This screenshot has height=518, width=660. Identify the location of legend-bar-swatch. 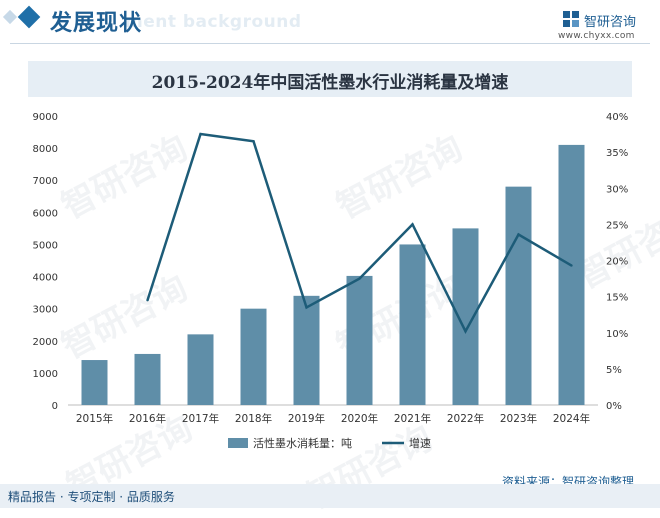
(238, 443).